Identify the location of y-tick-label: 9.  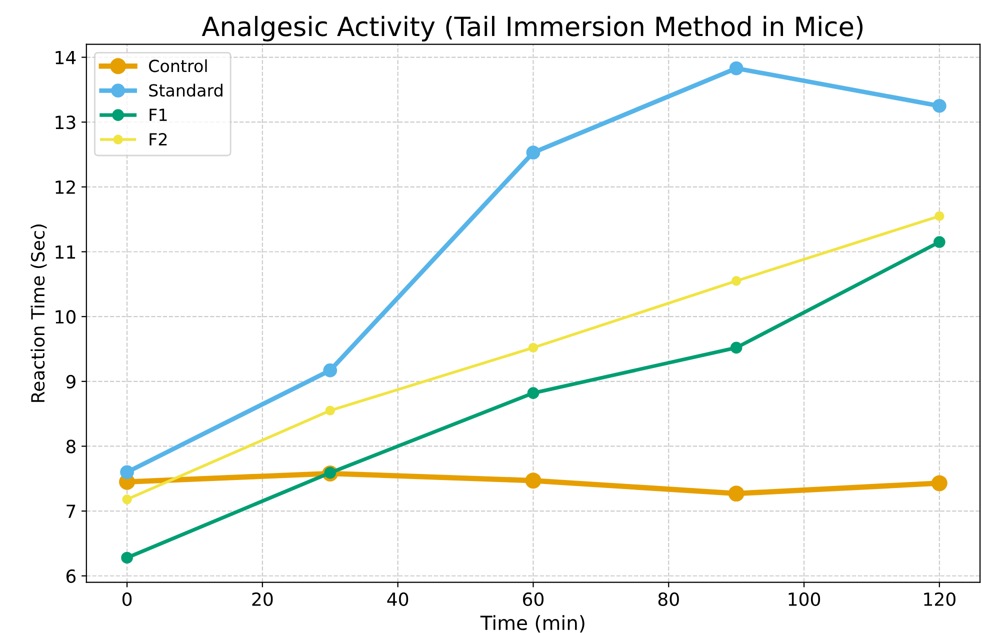
(71, 381).